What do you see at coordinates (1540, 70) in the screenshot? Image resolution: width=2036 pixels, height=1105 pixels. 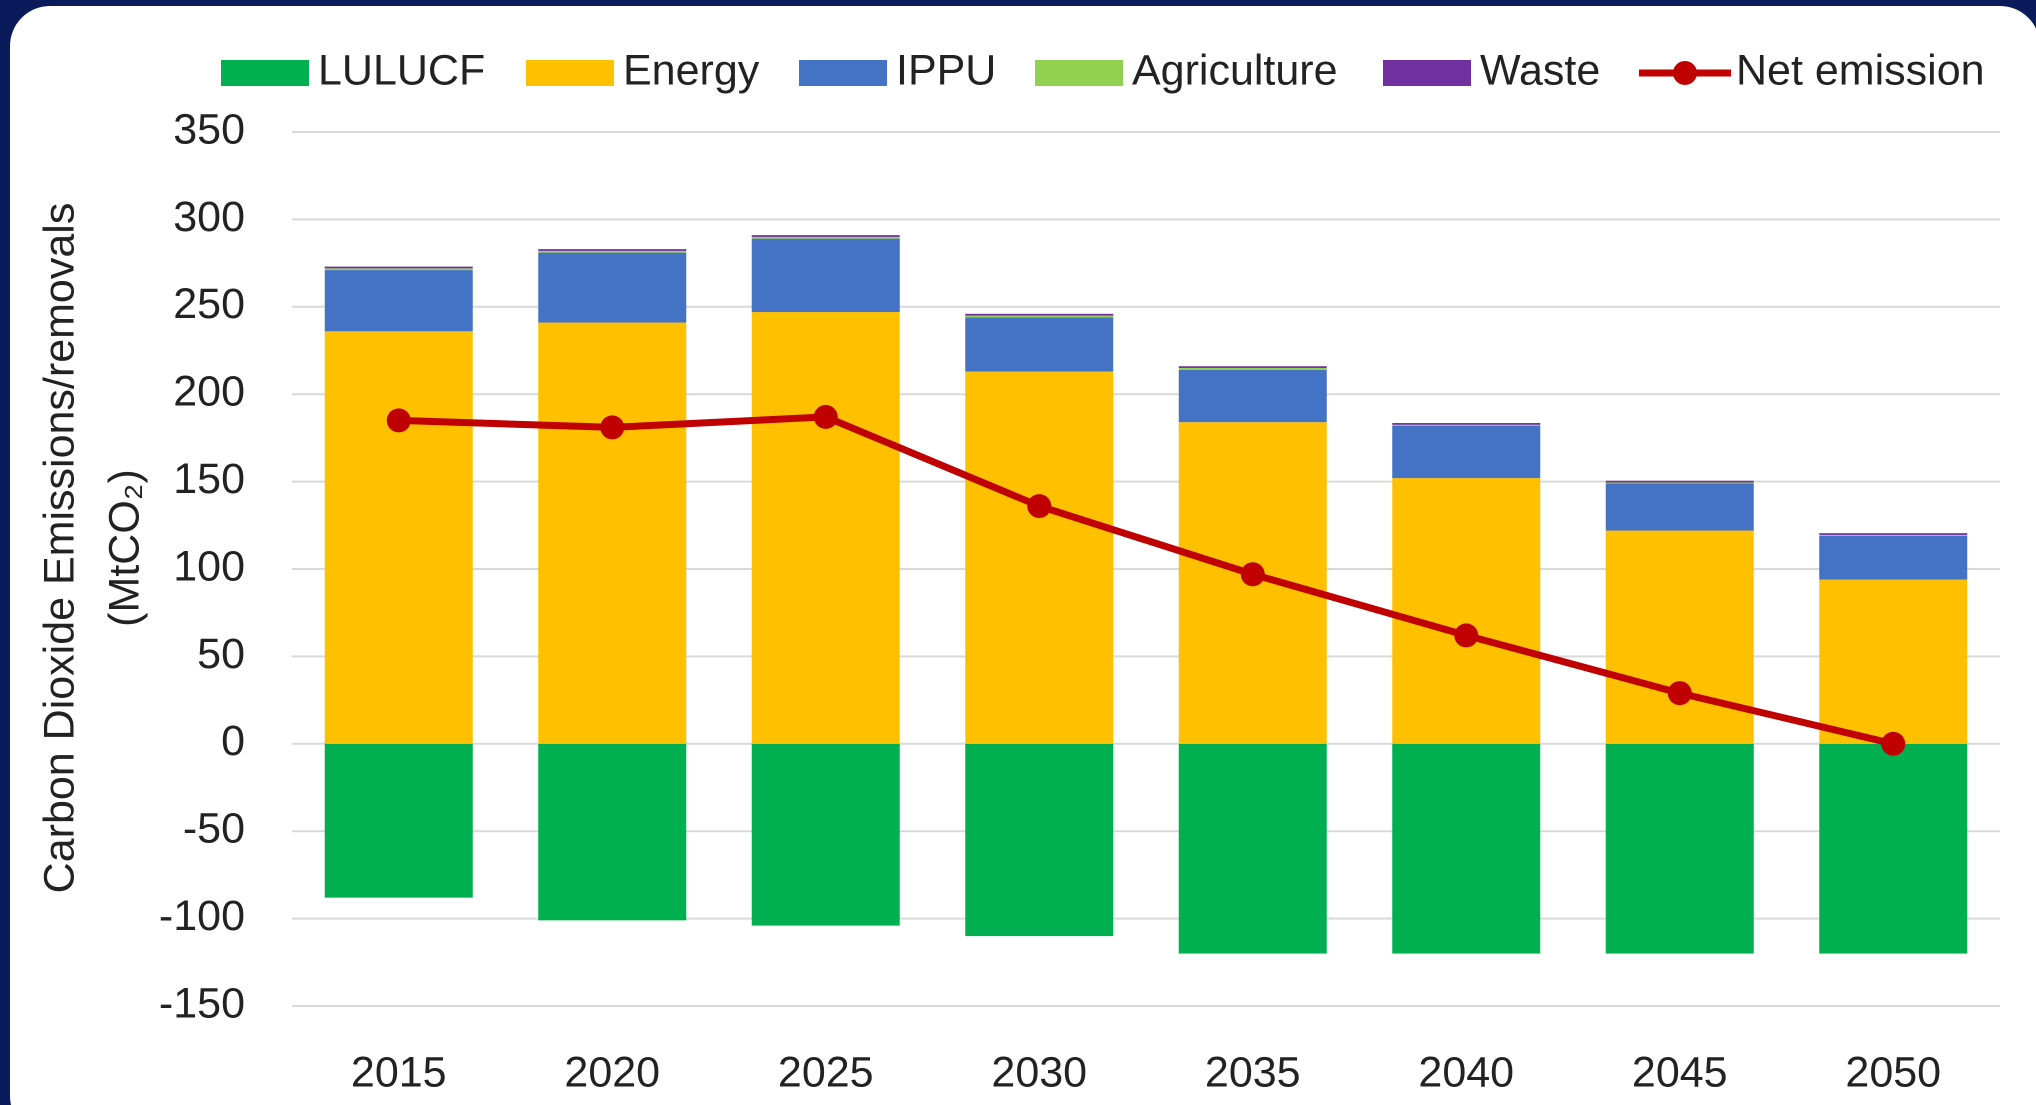 I see `legend-label: Waste` at bounding box center [1540, 70].